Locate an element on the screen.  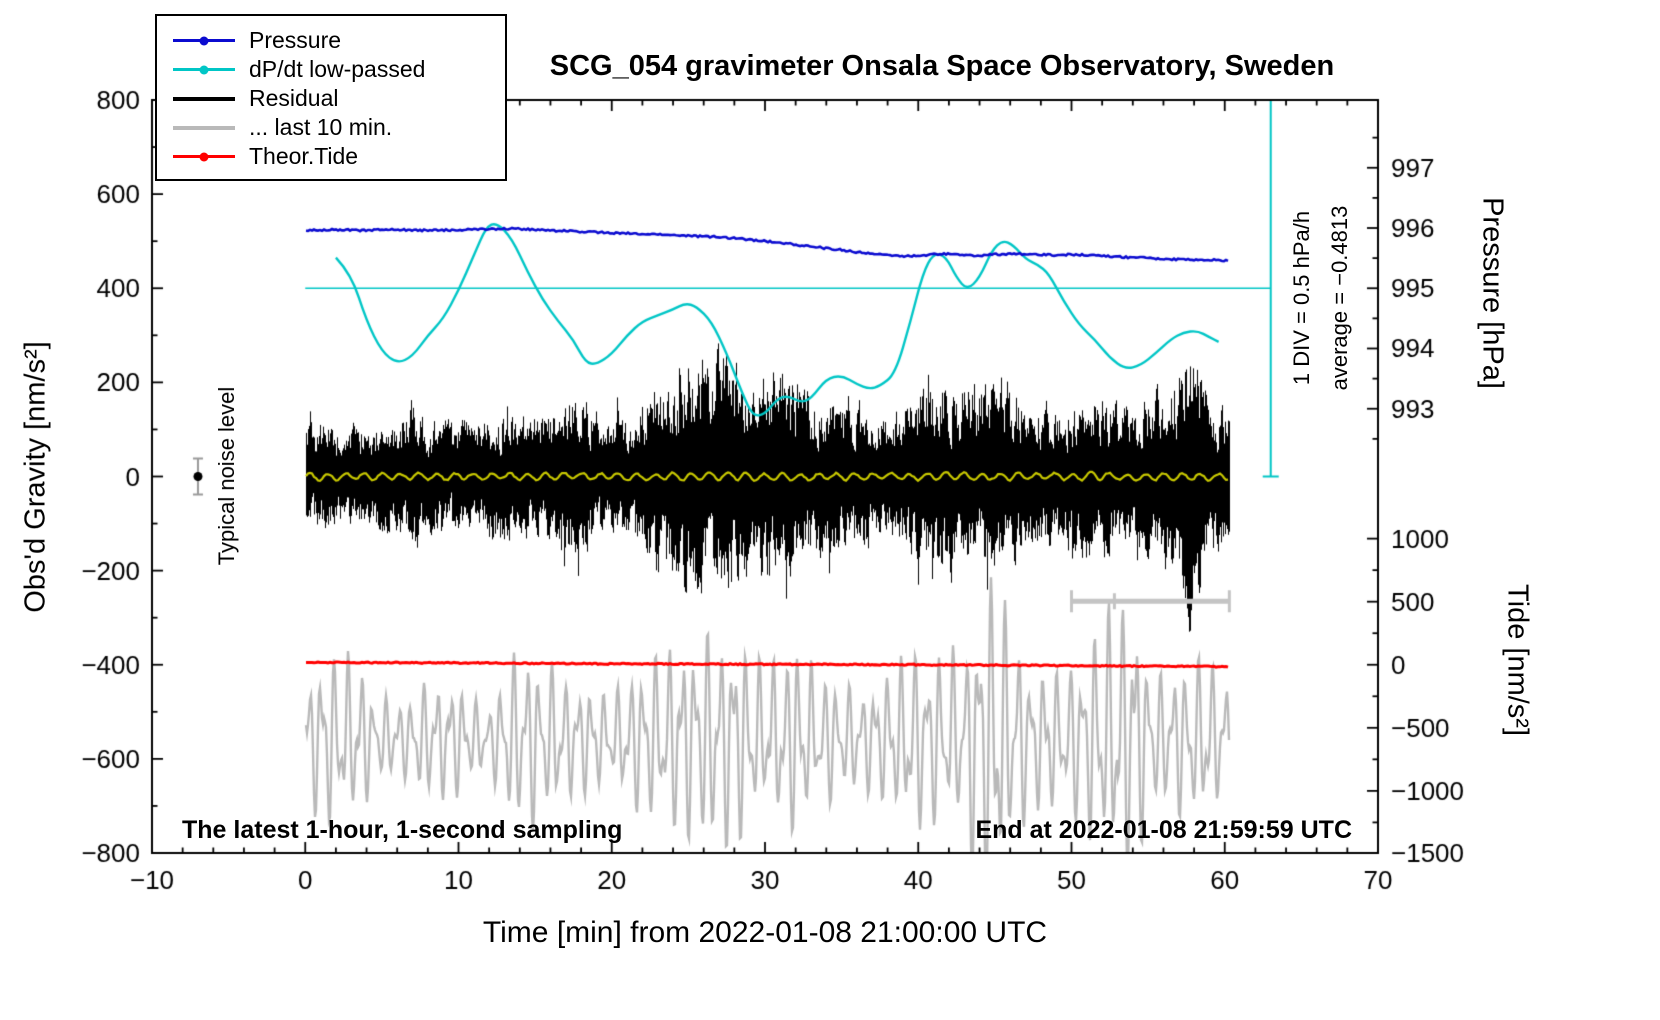
legend-item-pressure: Pressure is located at coordinates (339, 40).